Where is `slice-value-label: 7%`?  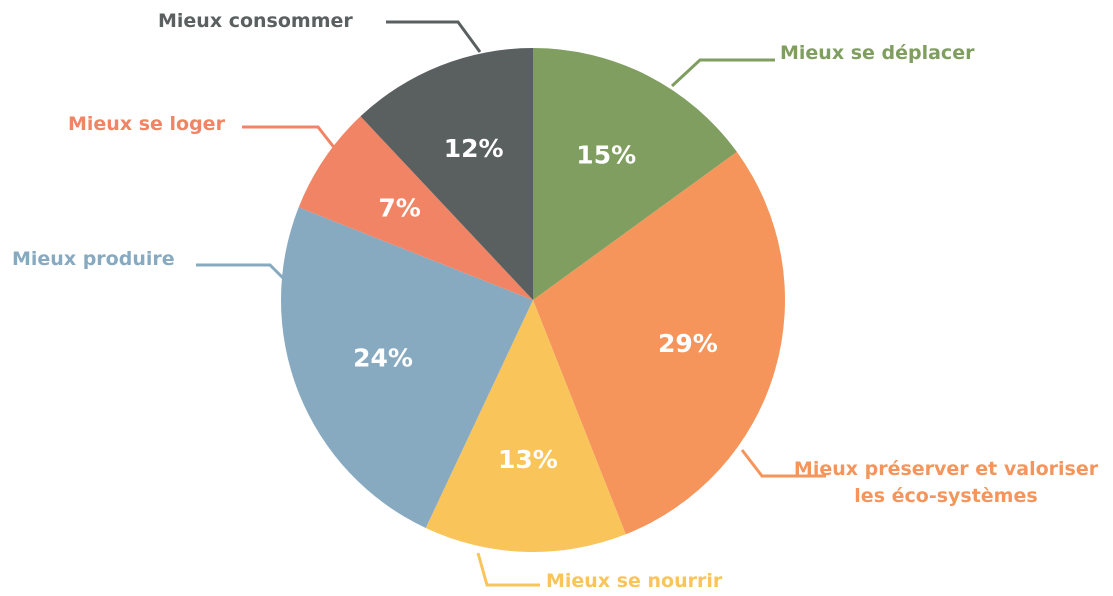
slice-value-label: 7% is located at coordinates (399, 207).